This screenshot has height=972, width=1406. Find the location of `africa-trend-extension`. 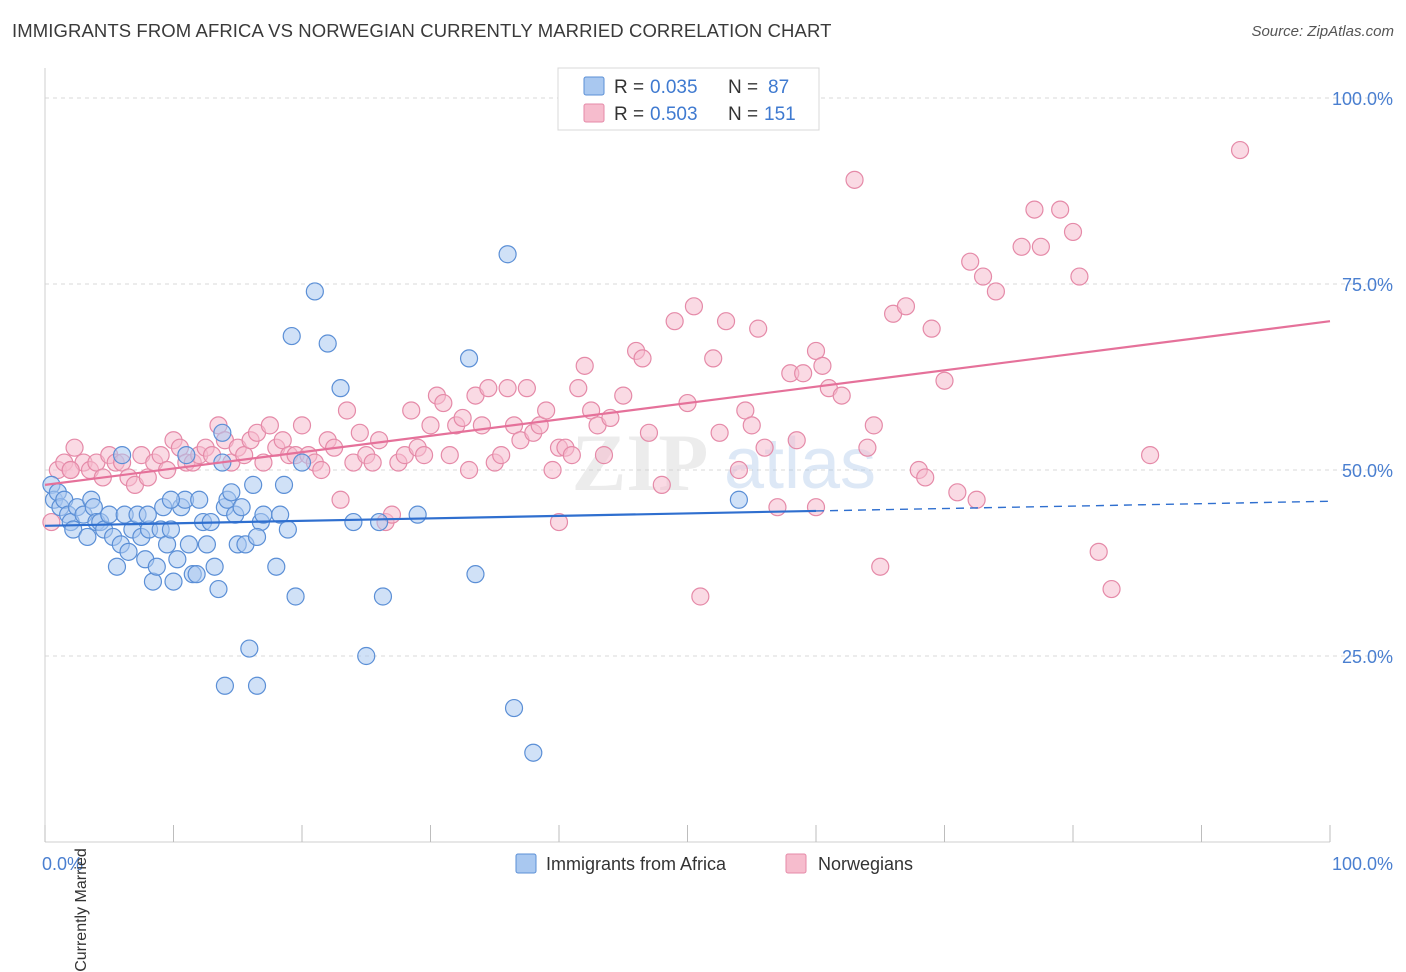

africa-trend-extension is located at coordinates (1073, 506).